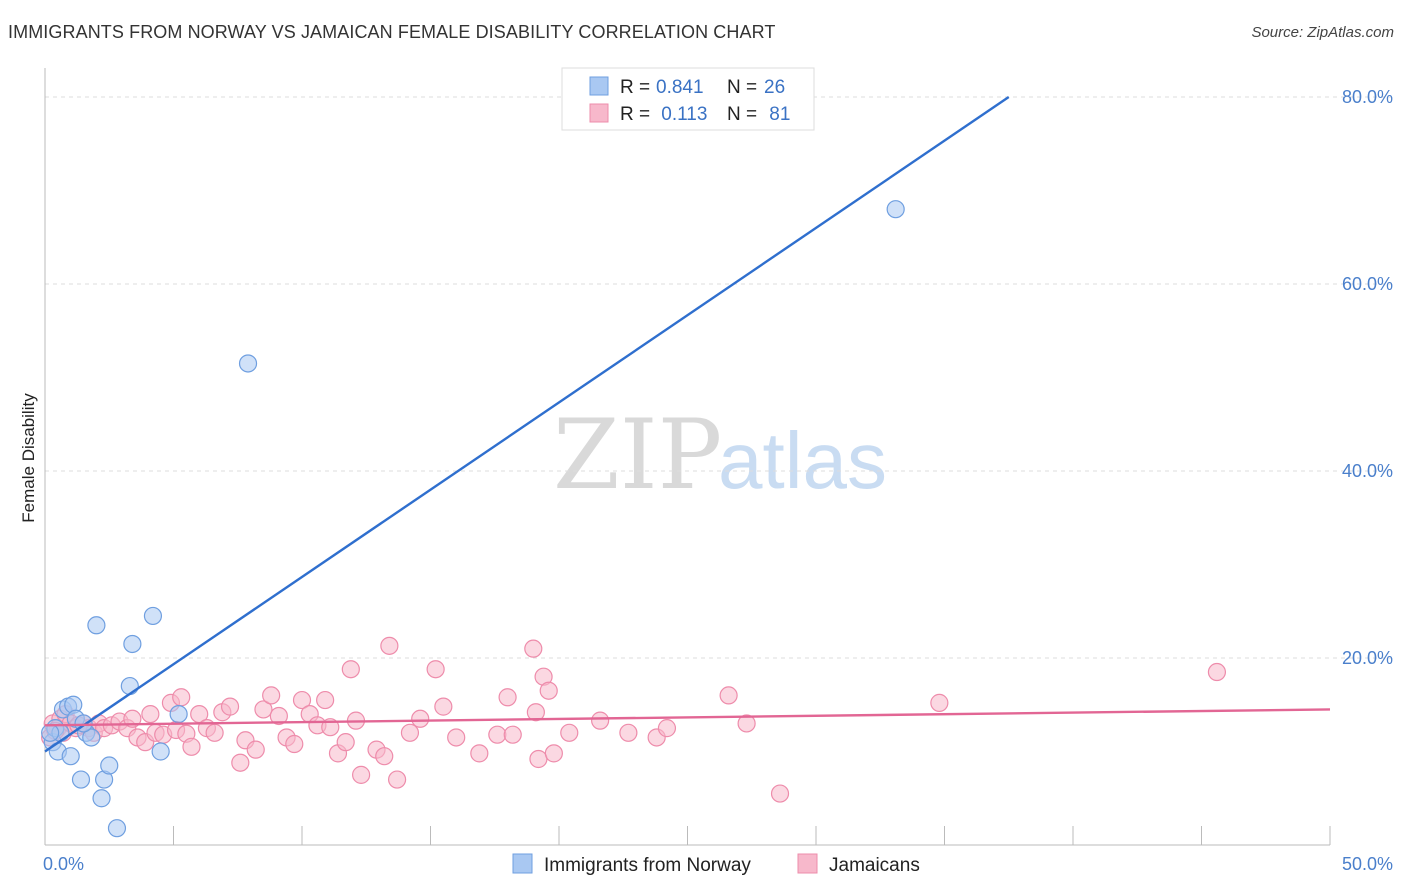 This screenshot has width=1406, height=892. Describe the element at coordinates (807, 863) in the screenshot. I see `bottom-legend-swatch-jamaica` at that location.